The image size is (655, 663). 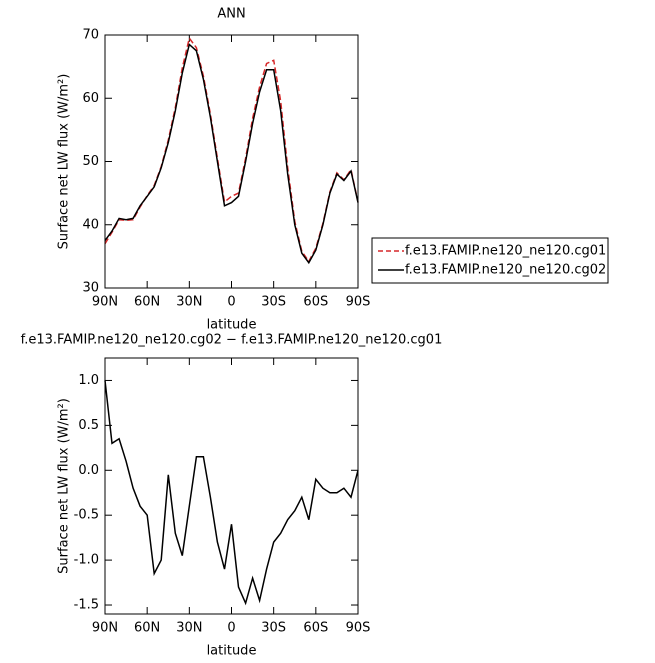 What do you see at coordinates (88, 380) in the screenshot?
I see `y-tick-label: 1.0` at bounding box center [88, 380].